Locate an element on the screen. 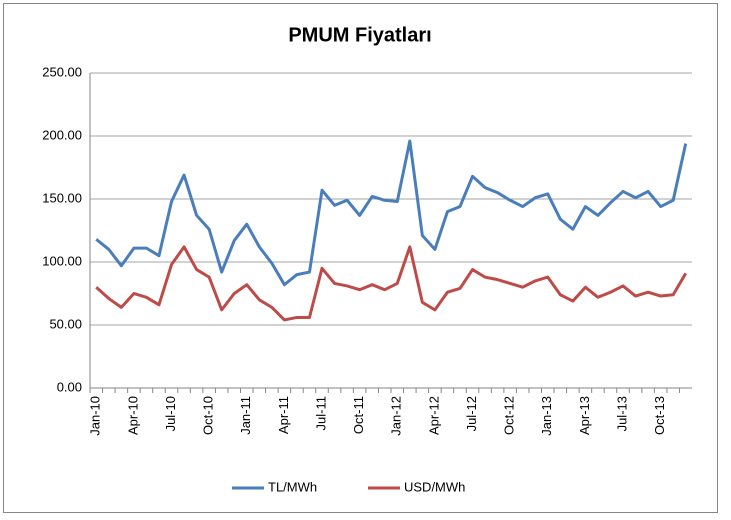 The width and height of the screenshot is (731, 520). data-line is located at coordinates (391, 283).